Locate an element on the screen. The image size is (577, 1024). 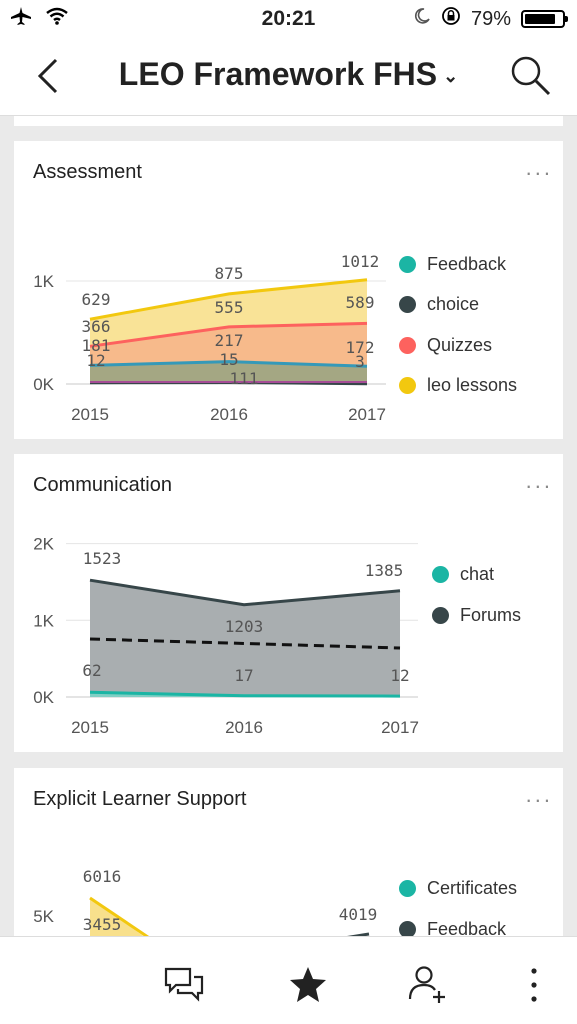
legend-label: chat is located at coordinates (477, 574).